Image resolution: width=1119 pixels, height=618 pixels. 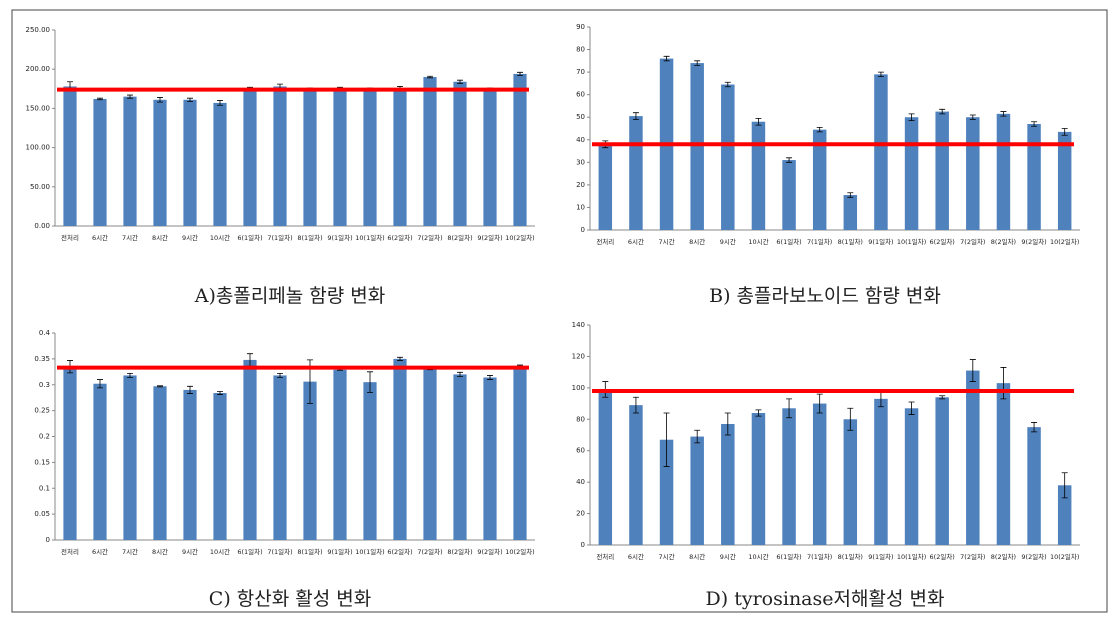 I want to click on y-tick-label: 70, so click(x=580, y=72).